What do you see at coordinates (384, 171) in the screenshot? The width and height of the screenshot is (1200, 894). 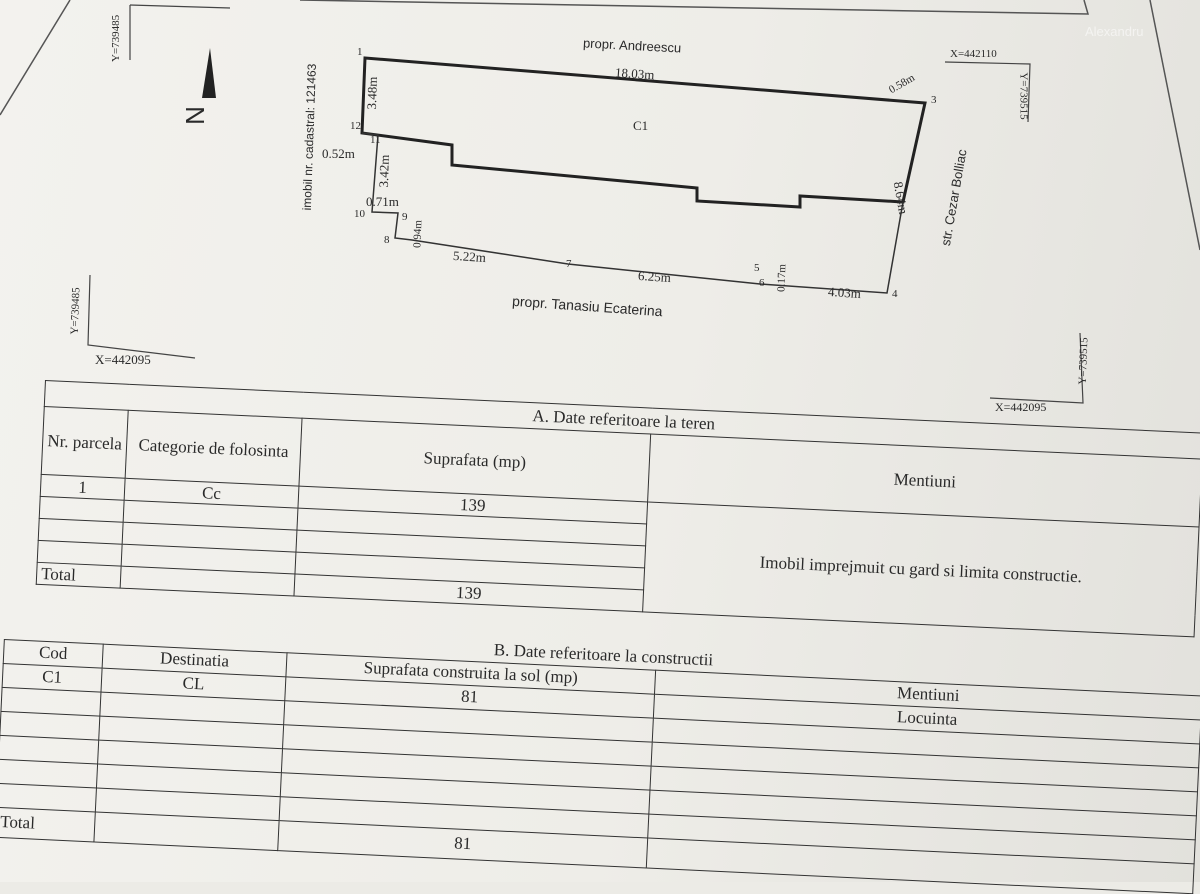 I see `dimension-label: 3.42m` at bounding box center [384, 171].